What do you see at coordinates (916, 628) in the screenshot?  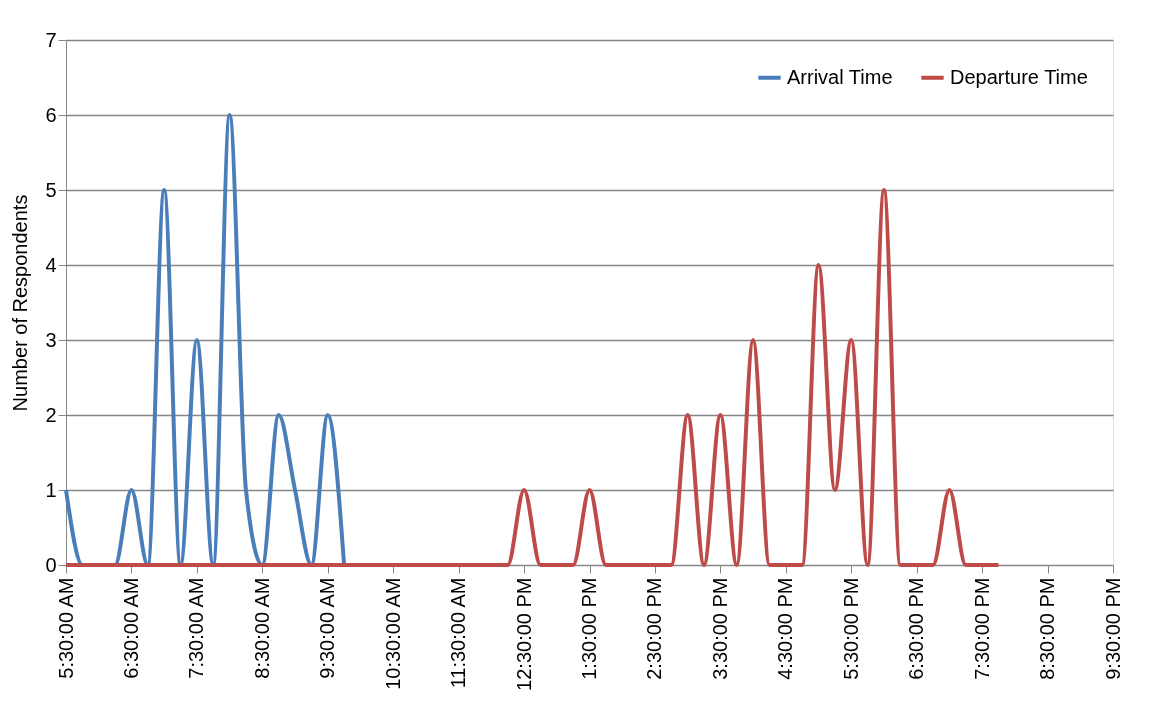 I see `x-tick-label: 6:30:00 PM` at bounding box center [916, 628].